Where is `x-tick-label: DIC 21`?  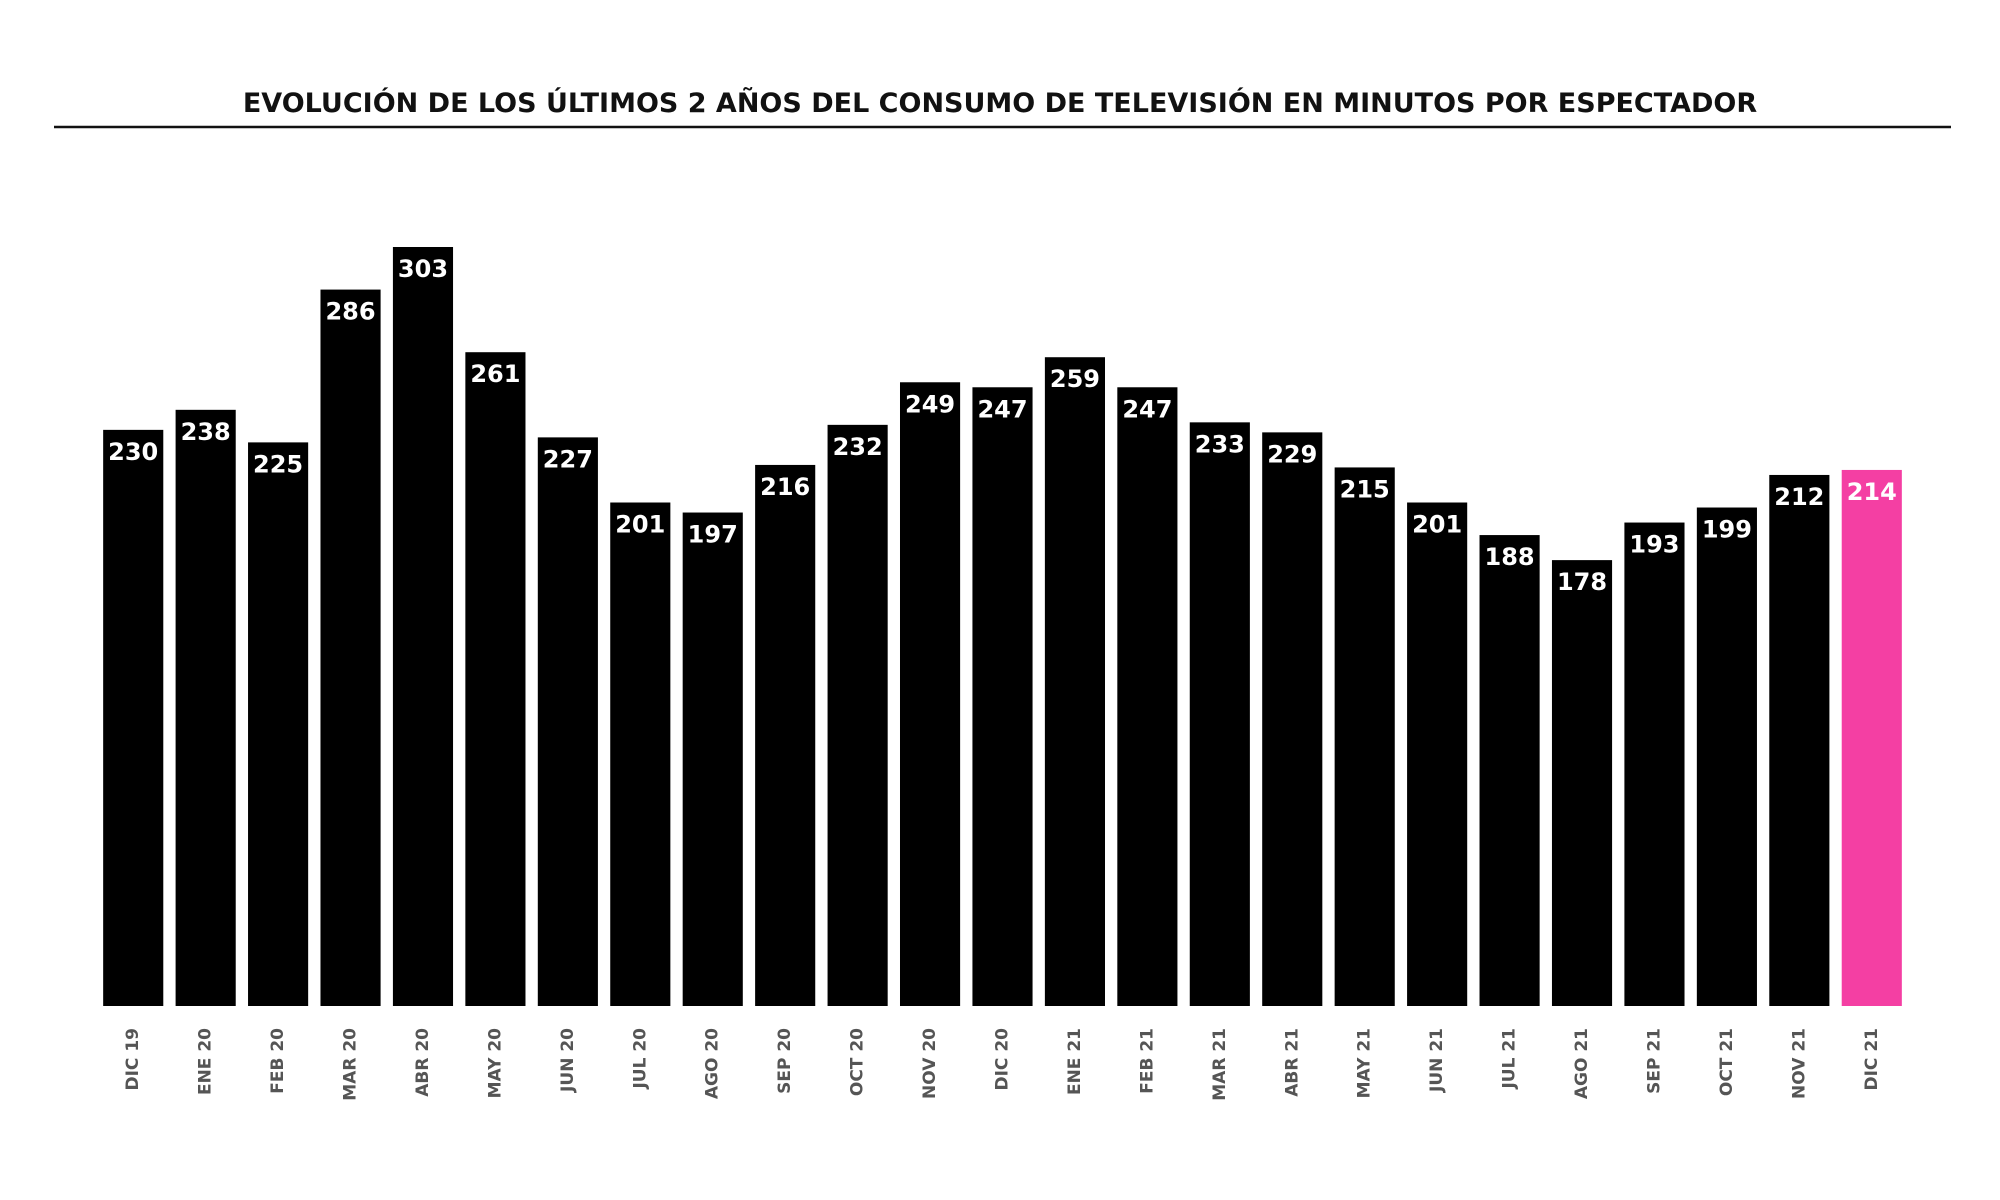
x-tick-label: DIC 21 is located at coordinates (1872, 1059).